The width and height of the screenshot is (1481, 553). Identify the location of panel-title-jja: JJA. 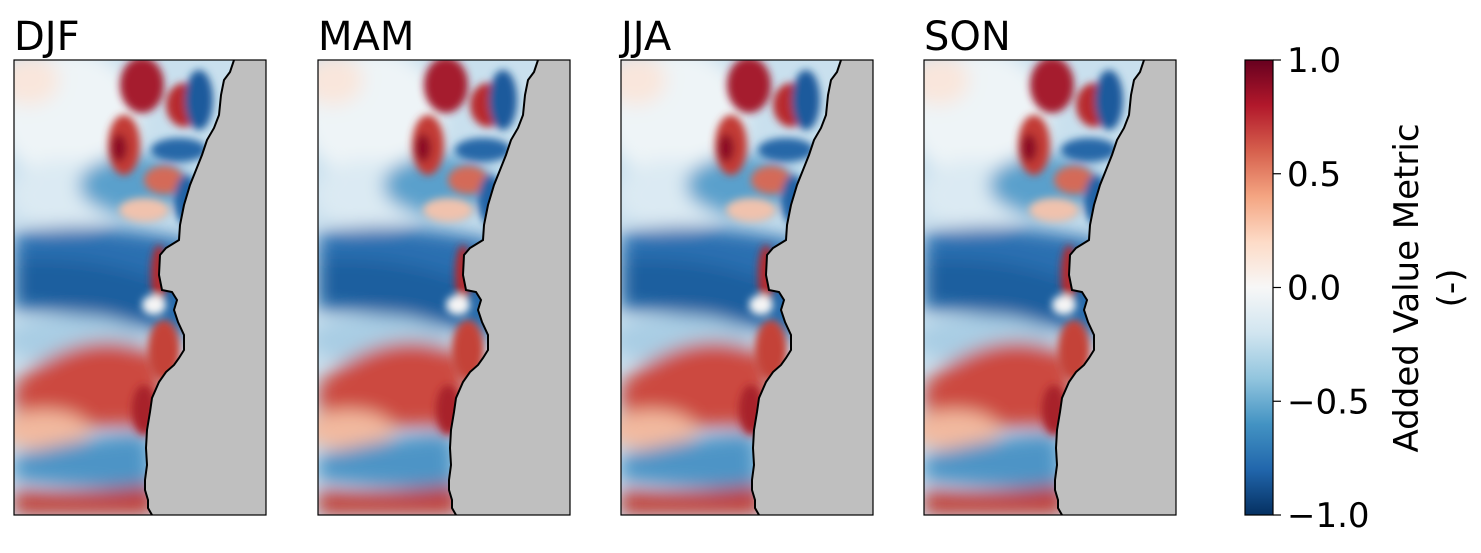
(645, 37).